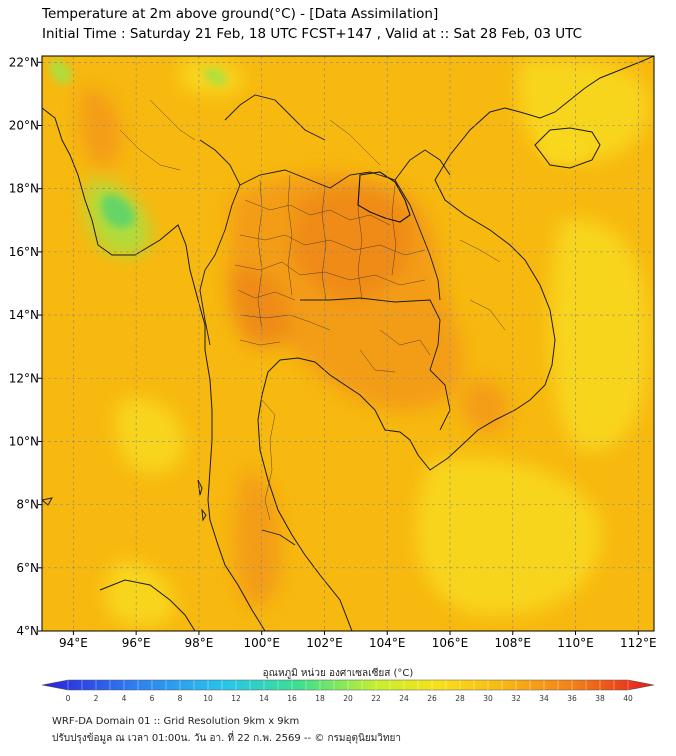  I want to click on latitude-tick-label: 22°N, so click(24, 62).